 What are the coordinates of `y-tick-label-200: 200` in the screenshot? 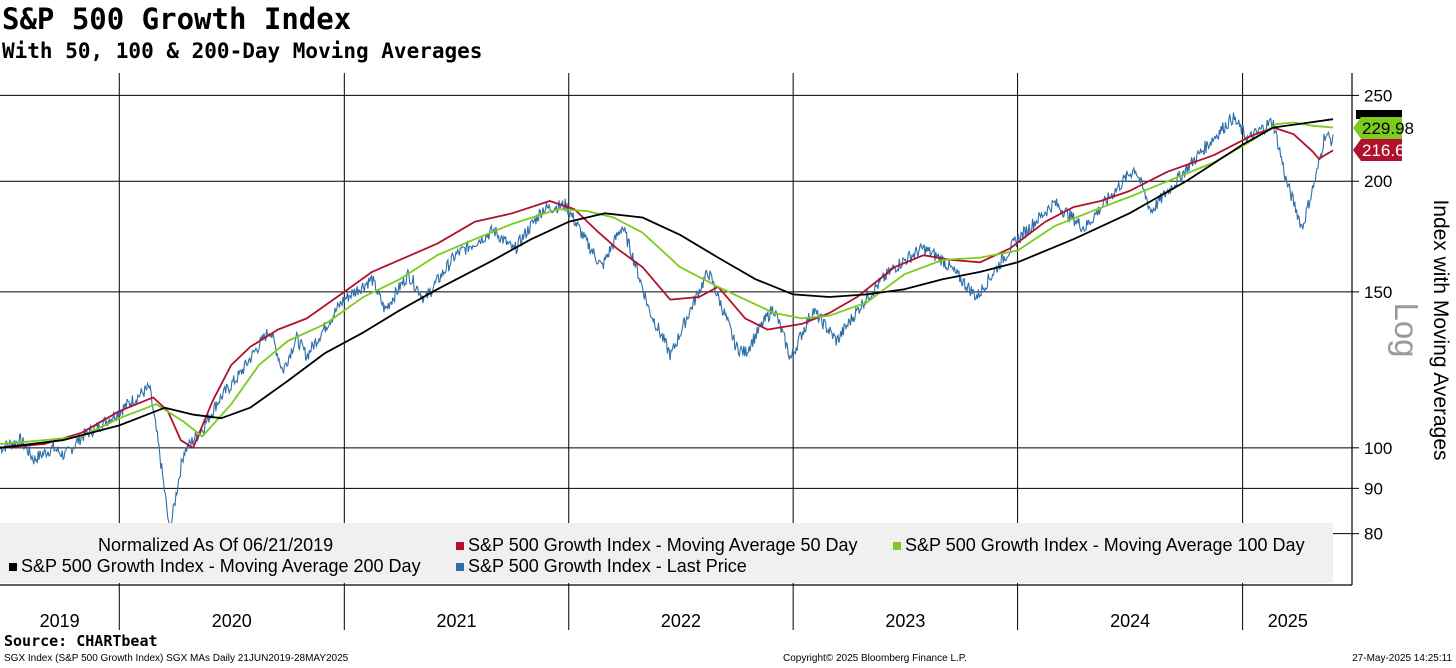 It's located at (1378, 181).